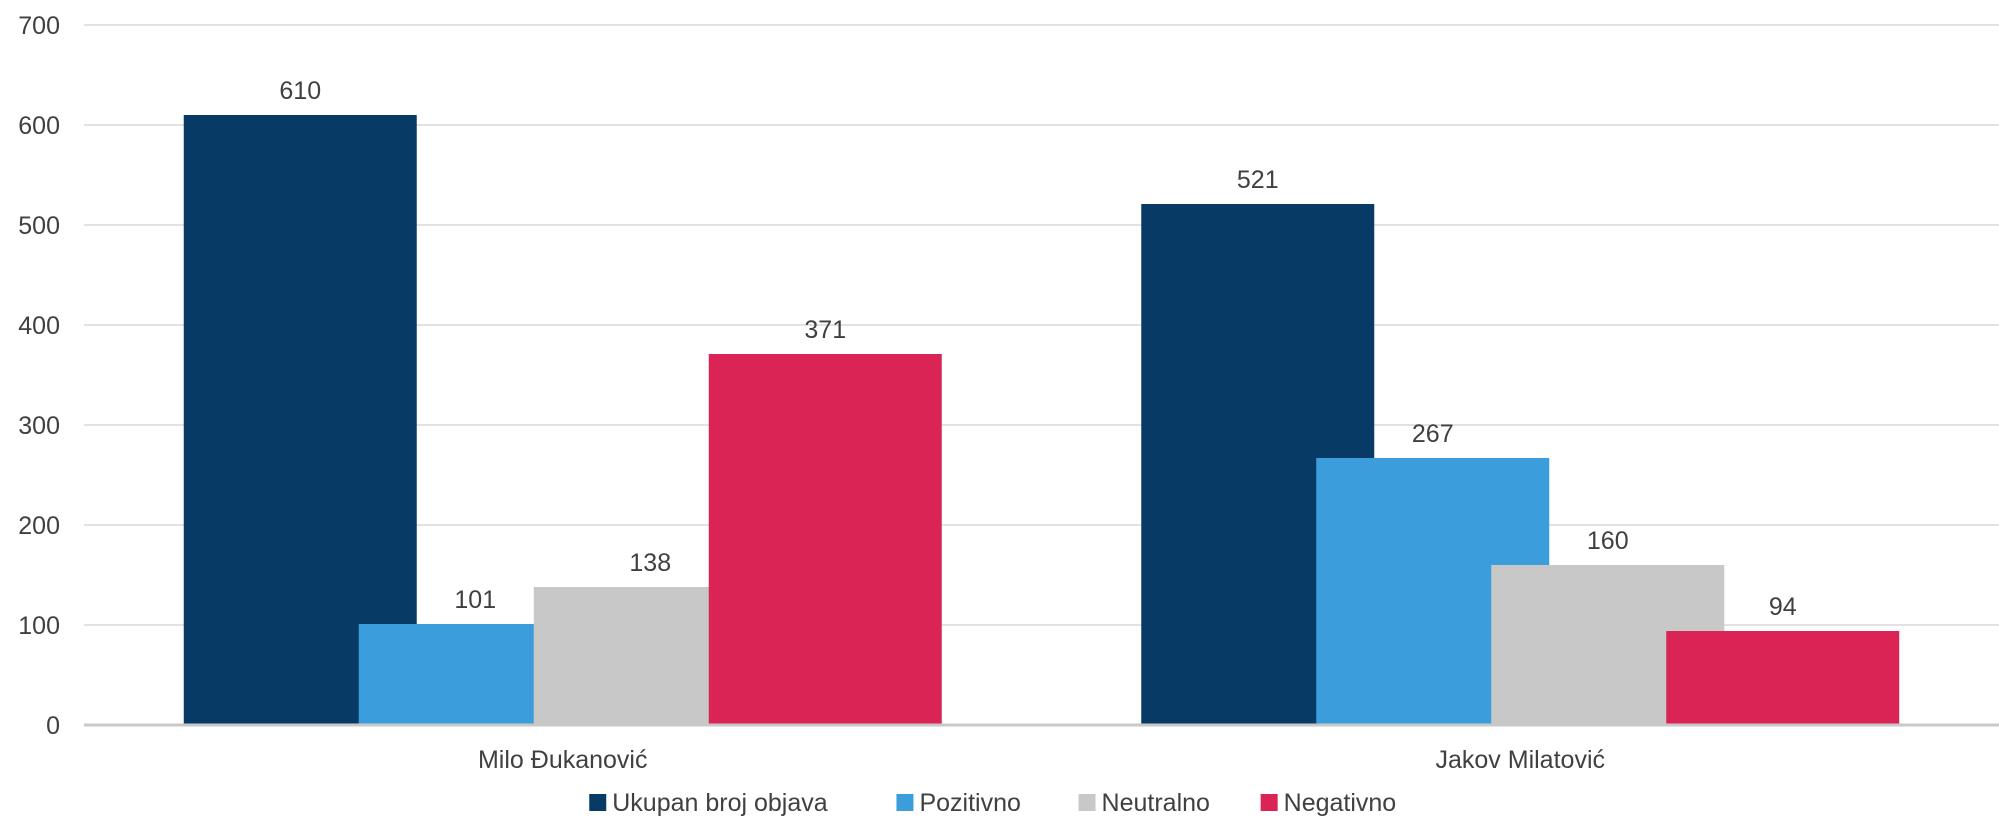 This screenshot has width=1999, height=828. What do you see at coordinates (39, 426) in the screenshot?
I see `y-tick-label: 300` at bounding box center [39, 426].